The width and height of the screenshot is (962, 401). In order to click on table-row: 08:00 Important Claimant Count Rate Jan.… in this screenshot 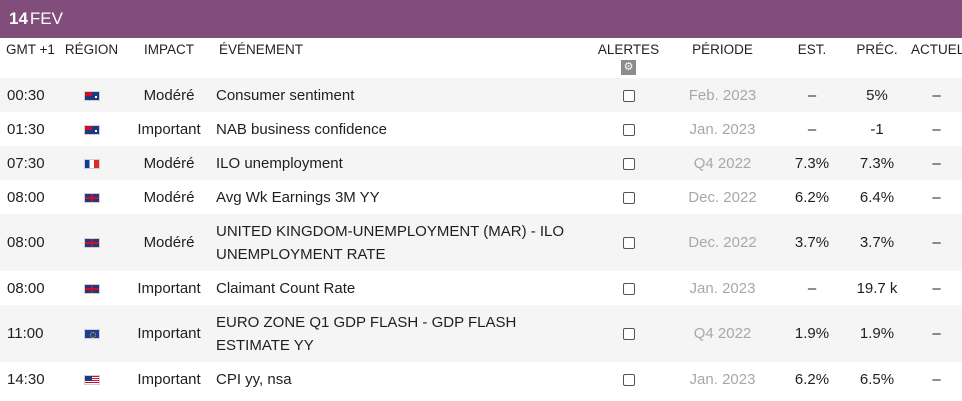, I will do `click(481, 288)`.